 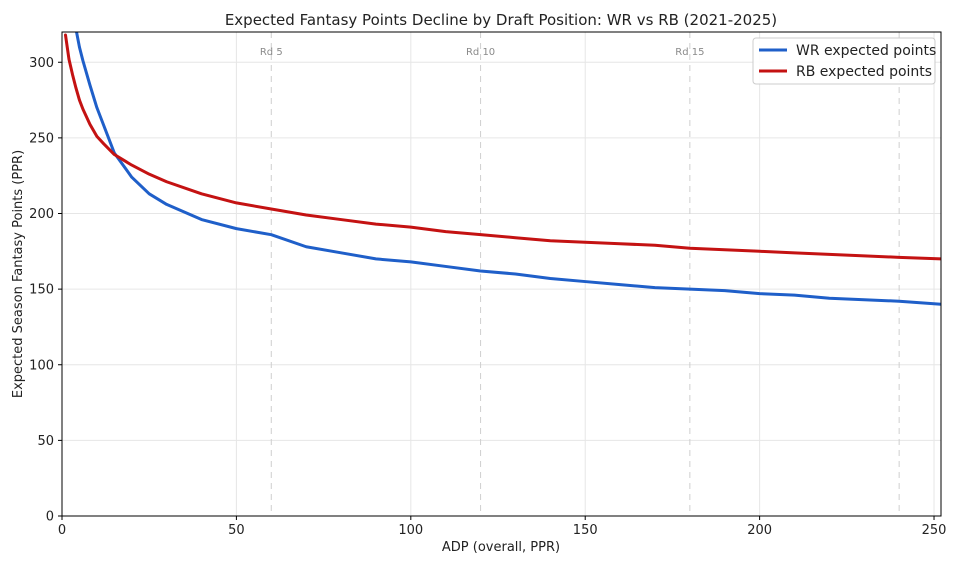 I want to click on x-tick-label: 200, so click(x=759, y=530).